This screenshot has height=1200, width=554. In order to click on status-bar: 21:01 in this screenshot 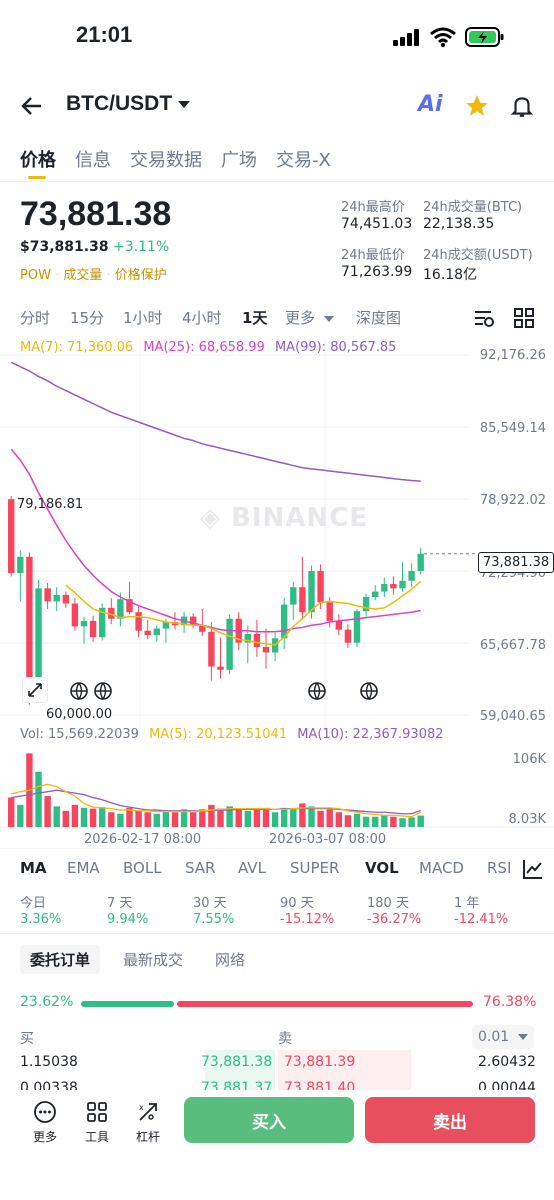, I will do `click(277, 40)`.